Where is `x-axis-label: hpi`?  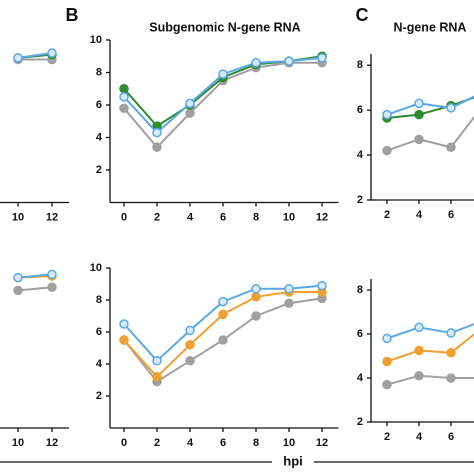 x-axis-label: hpi is located at coordinates (293, 460).